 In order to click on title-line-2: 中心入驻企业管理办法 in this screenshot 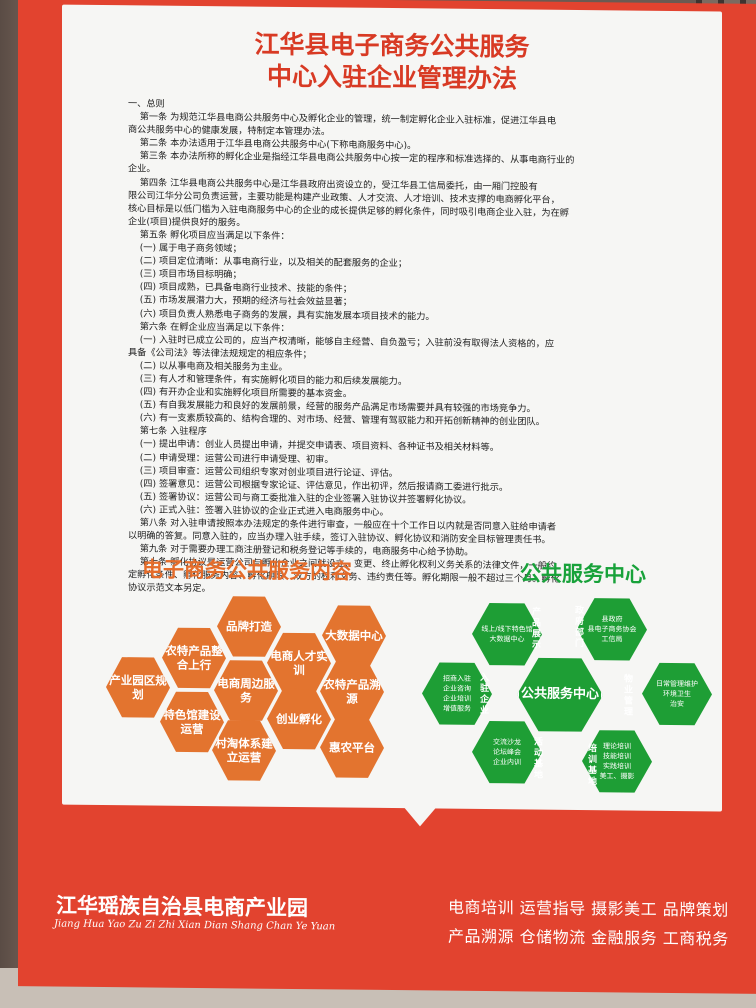, I will do `click(391, 77)`.